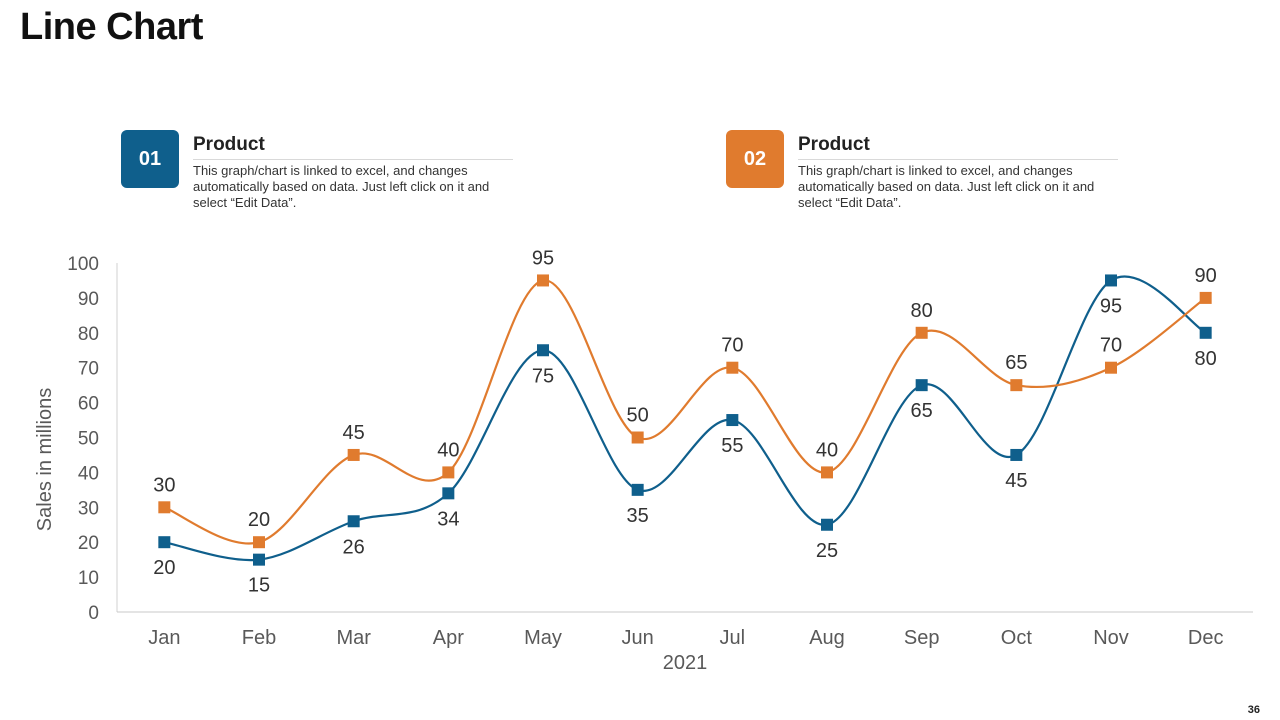 The width and height of the screenshot is (1280, 720). What do you see at coordinates (88, 369) in the screenshot?
I see `y-tick-label-70: 70` at bounding box center [88, 369].